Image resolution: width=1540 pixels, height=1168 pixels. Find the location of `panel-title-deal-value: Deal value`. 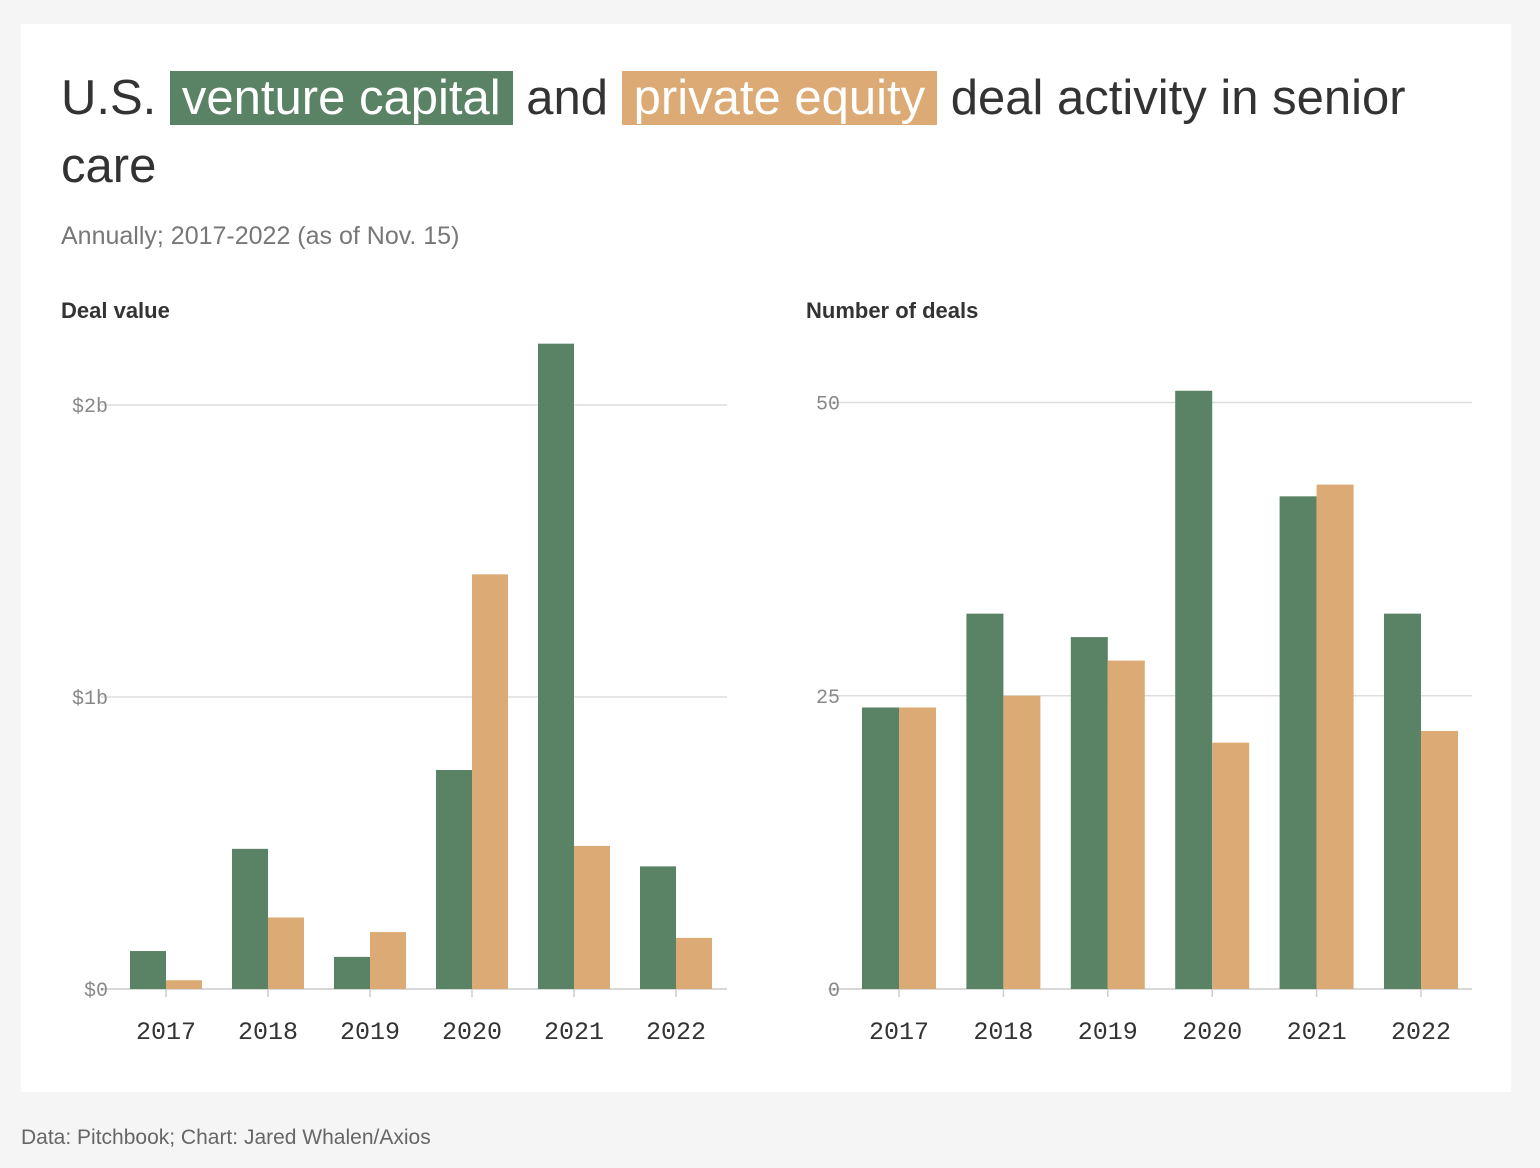

panel-title-deal-value: Deal value is located at coordinates (115, 310).